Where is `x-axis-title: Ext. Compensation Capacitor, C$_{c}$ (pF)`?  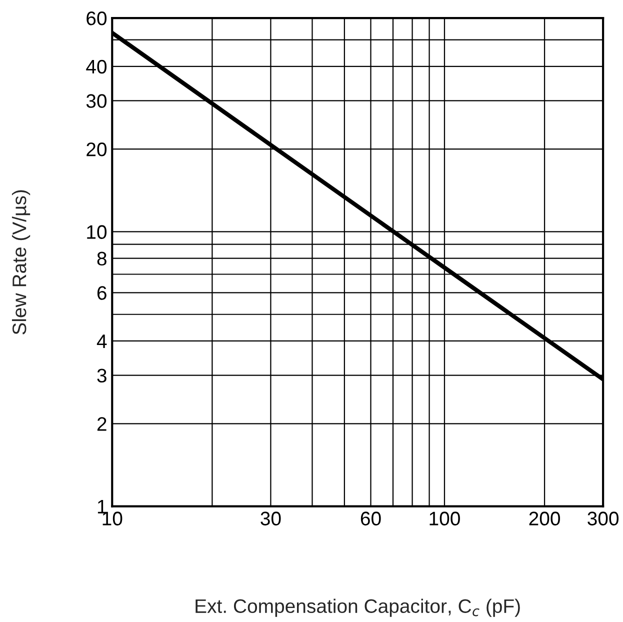 x-axis-title: Ext. Compensation Capacitor, C$_{c}$ (pF) is located at coordinates (358, 607).